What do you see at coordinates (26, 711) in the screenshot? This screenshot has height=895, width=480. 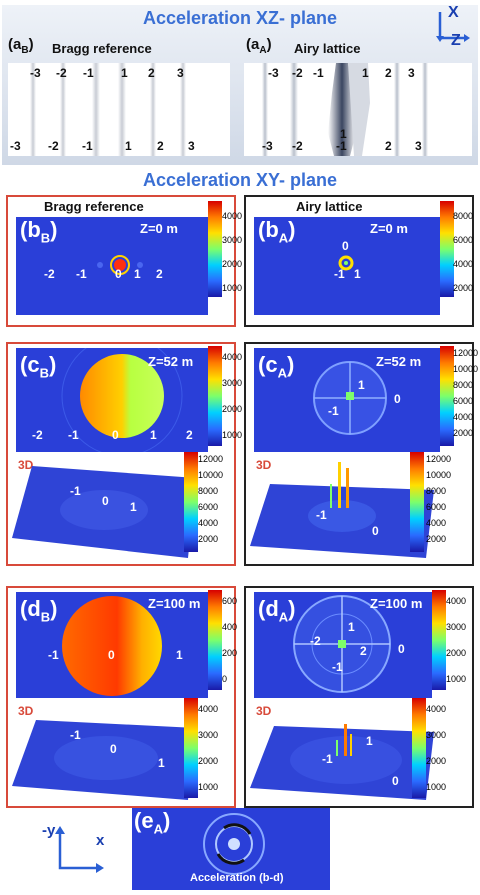 I see `tag-3d: 3D` at bounding box center [26, 711].